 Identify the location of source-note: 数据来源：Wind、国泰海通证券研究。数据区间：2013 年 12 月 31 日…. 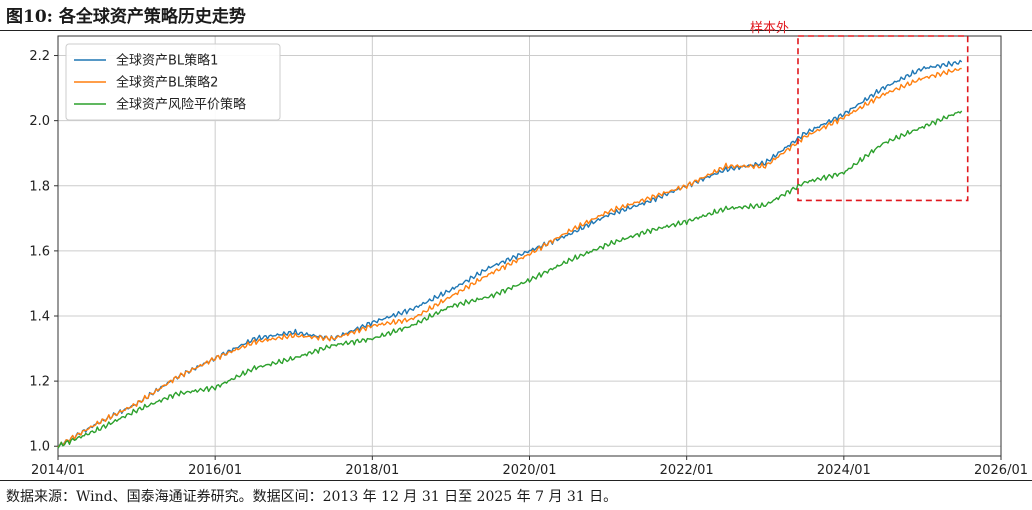
(312, 497).